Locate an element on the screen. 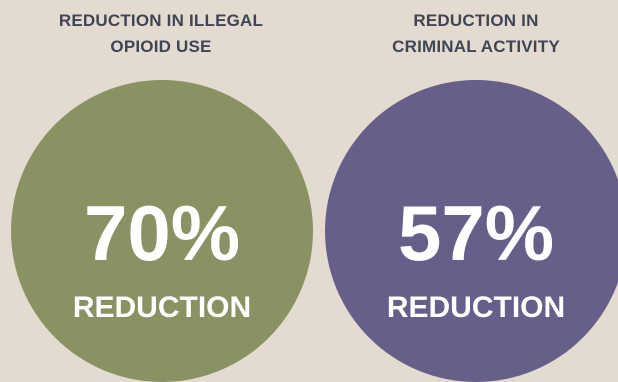 The width and height of the screenshot is (618, 382). right-heading-line1: REDUCTION IN is located at coordinates (476, 20).